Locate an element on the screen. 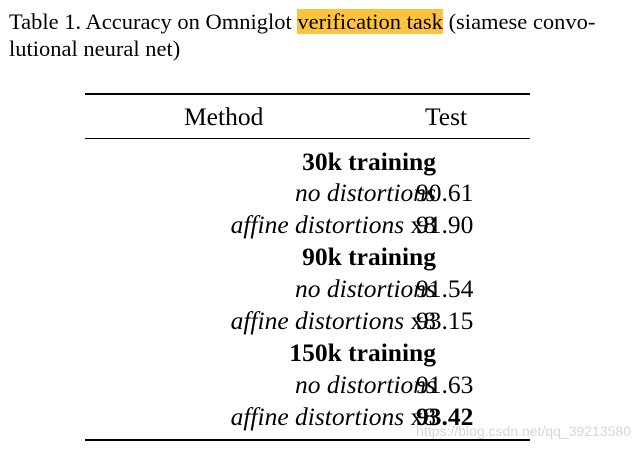  table-top-rule is located at coordinates (307, 94).